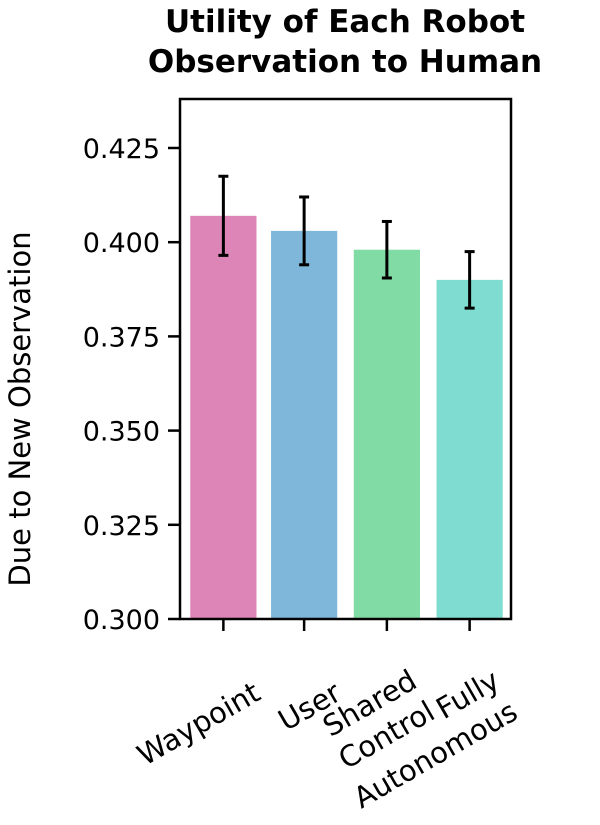 This screenshot has width=600, height=825. Describe the element at coordinates (20, 408) in the screenshot. I see `y-axis-label: Due to New Observation` at that location.